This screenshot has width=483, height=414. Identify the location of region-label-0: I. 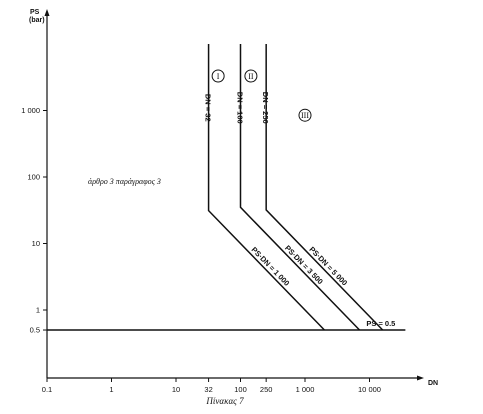
(218, 76).